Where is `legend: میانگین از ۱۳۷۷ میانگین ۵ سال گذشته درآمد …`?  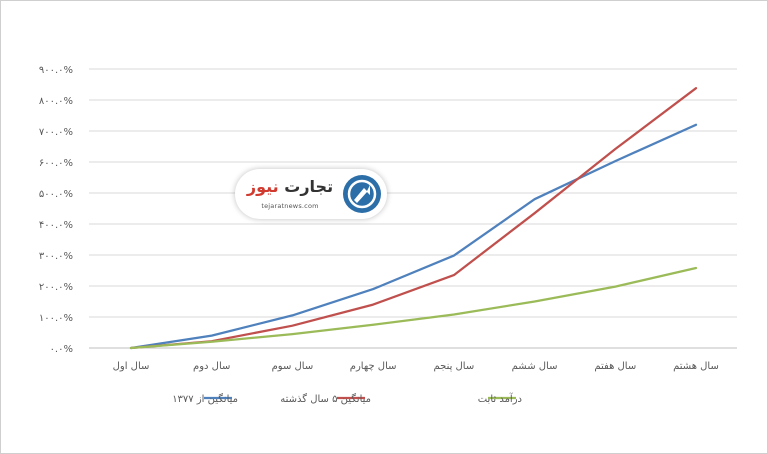
legend: میانگین از ۱۳۷۷ میانگین ۵ سال گذشته درآمد … is located at coordinates (347, 398).